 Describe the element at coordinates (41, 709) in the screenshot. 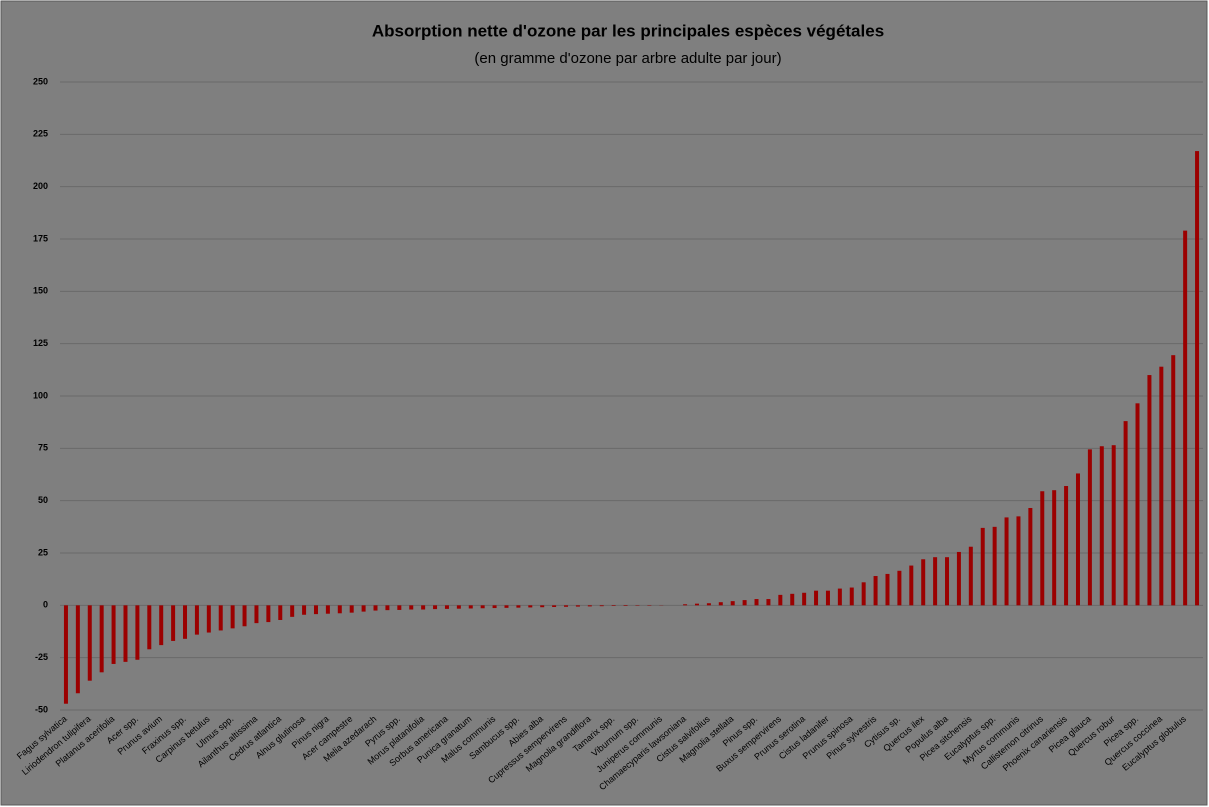

I see `y-tick-label: -50` at that location.